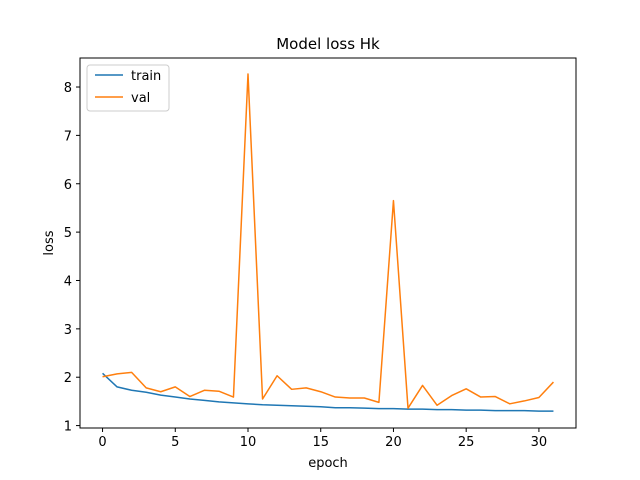  What do you see at coordinates (328, 463) in the screenshot?
I see `x-axis-title: epoch` at bounding box center [328, 463].